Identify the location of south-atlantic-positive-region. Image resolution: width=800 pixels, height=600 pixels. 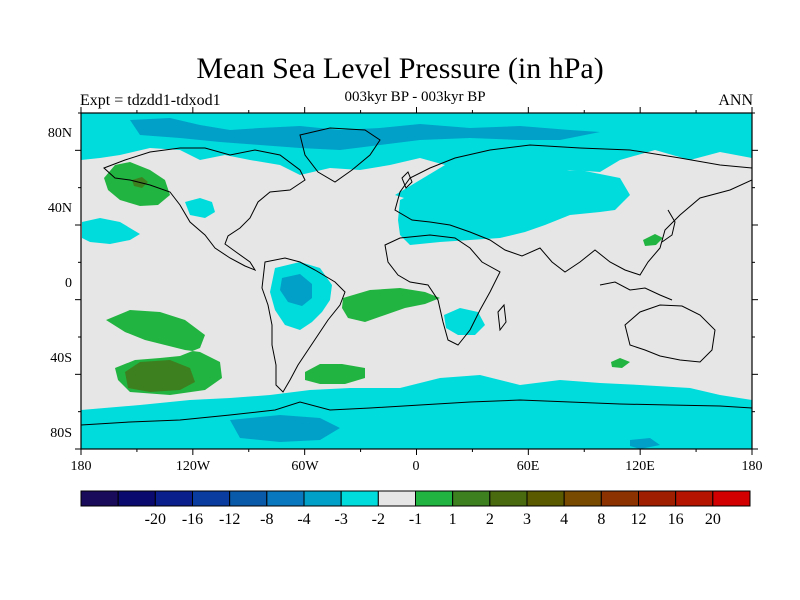
(335, 374).